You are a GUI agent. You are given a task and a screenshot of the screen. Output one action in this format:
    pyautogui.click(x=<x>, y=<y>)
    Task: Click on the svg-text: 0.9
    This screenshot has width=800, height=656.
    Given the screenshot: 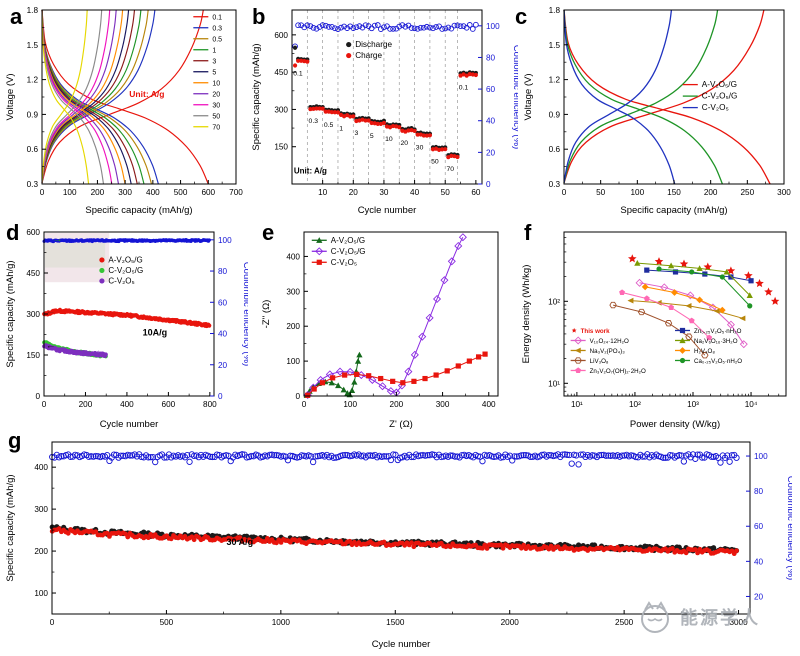 What is the action you would take?
    pyautogui.click(x=555, y=114)
    